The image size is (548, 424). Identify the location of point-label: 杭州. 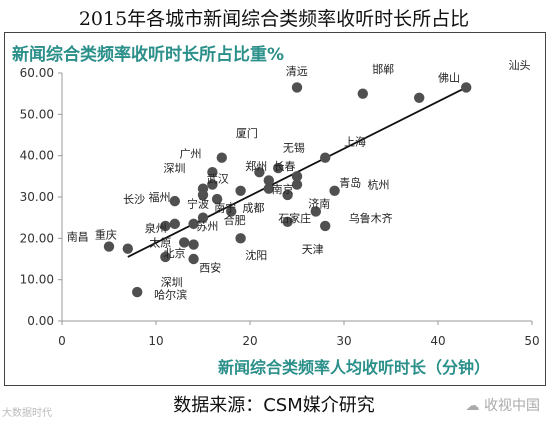
(379, 185).